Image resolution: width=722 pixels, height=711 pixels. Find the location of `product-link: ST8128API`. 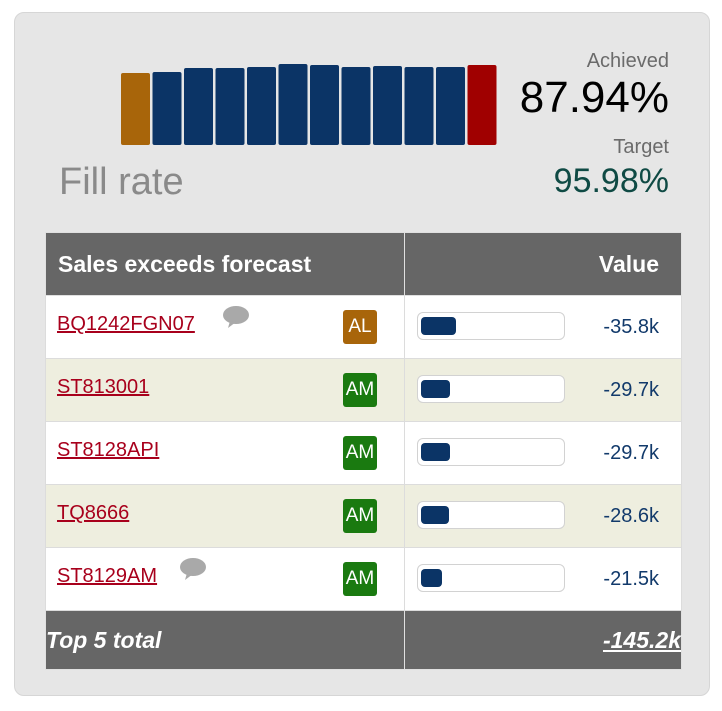

product-link: ST8128API is located at coordinates (108, 450).